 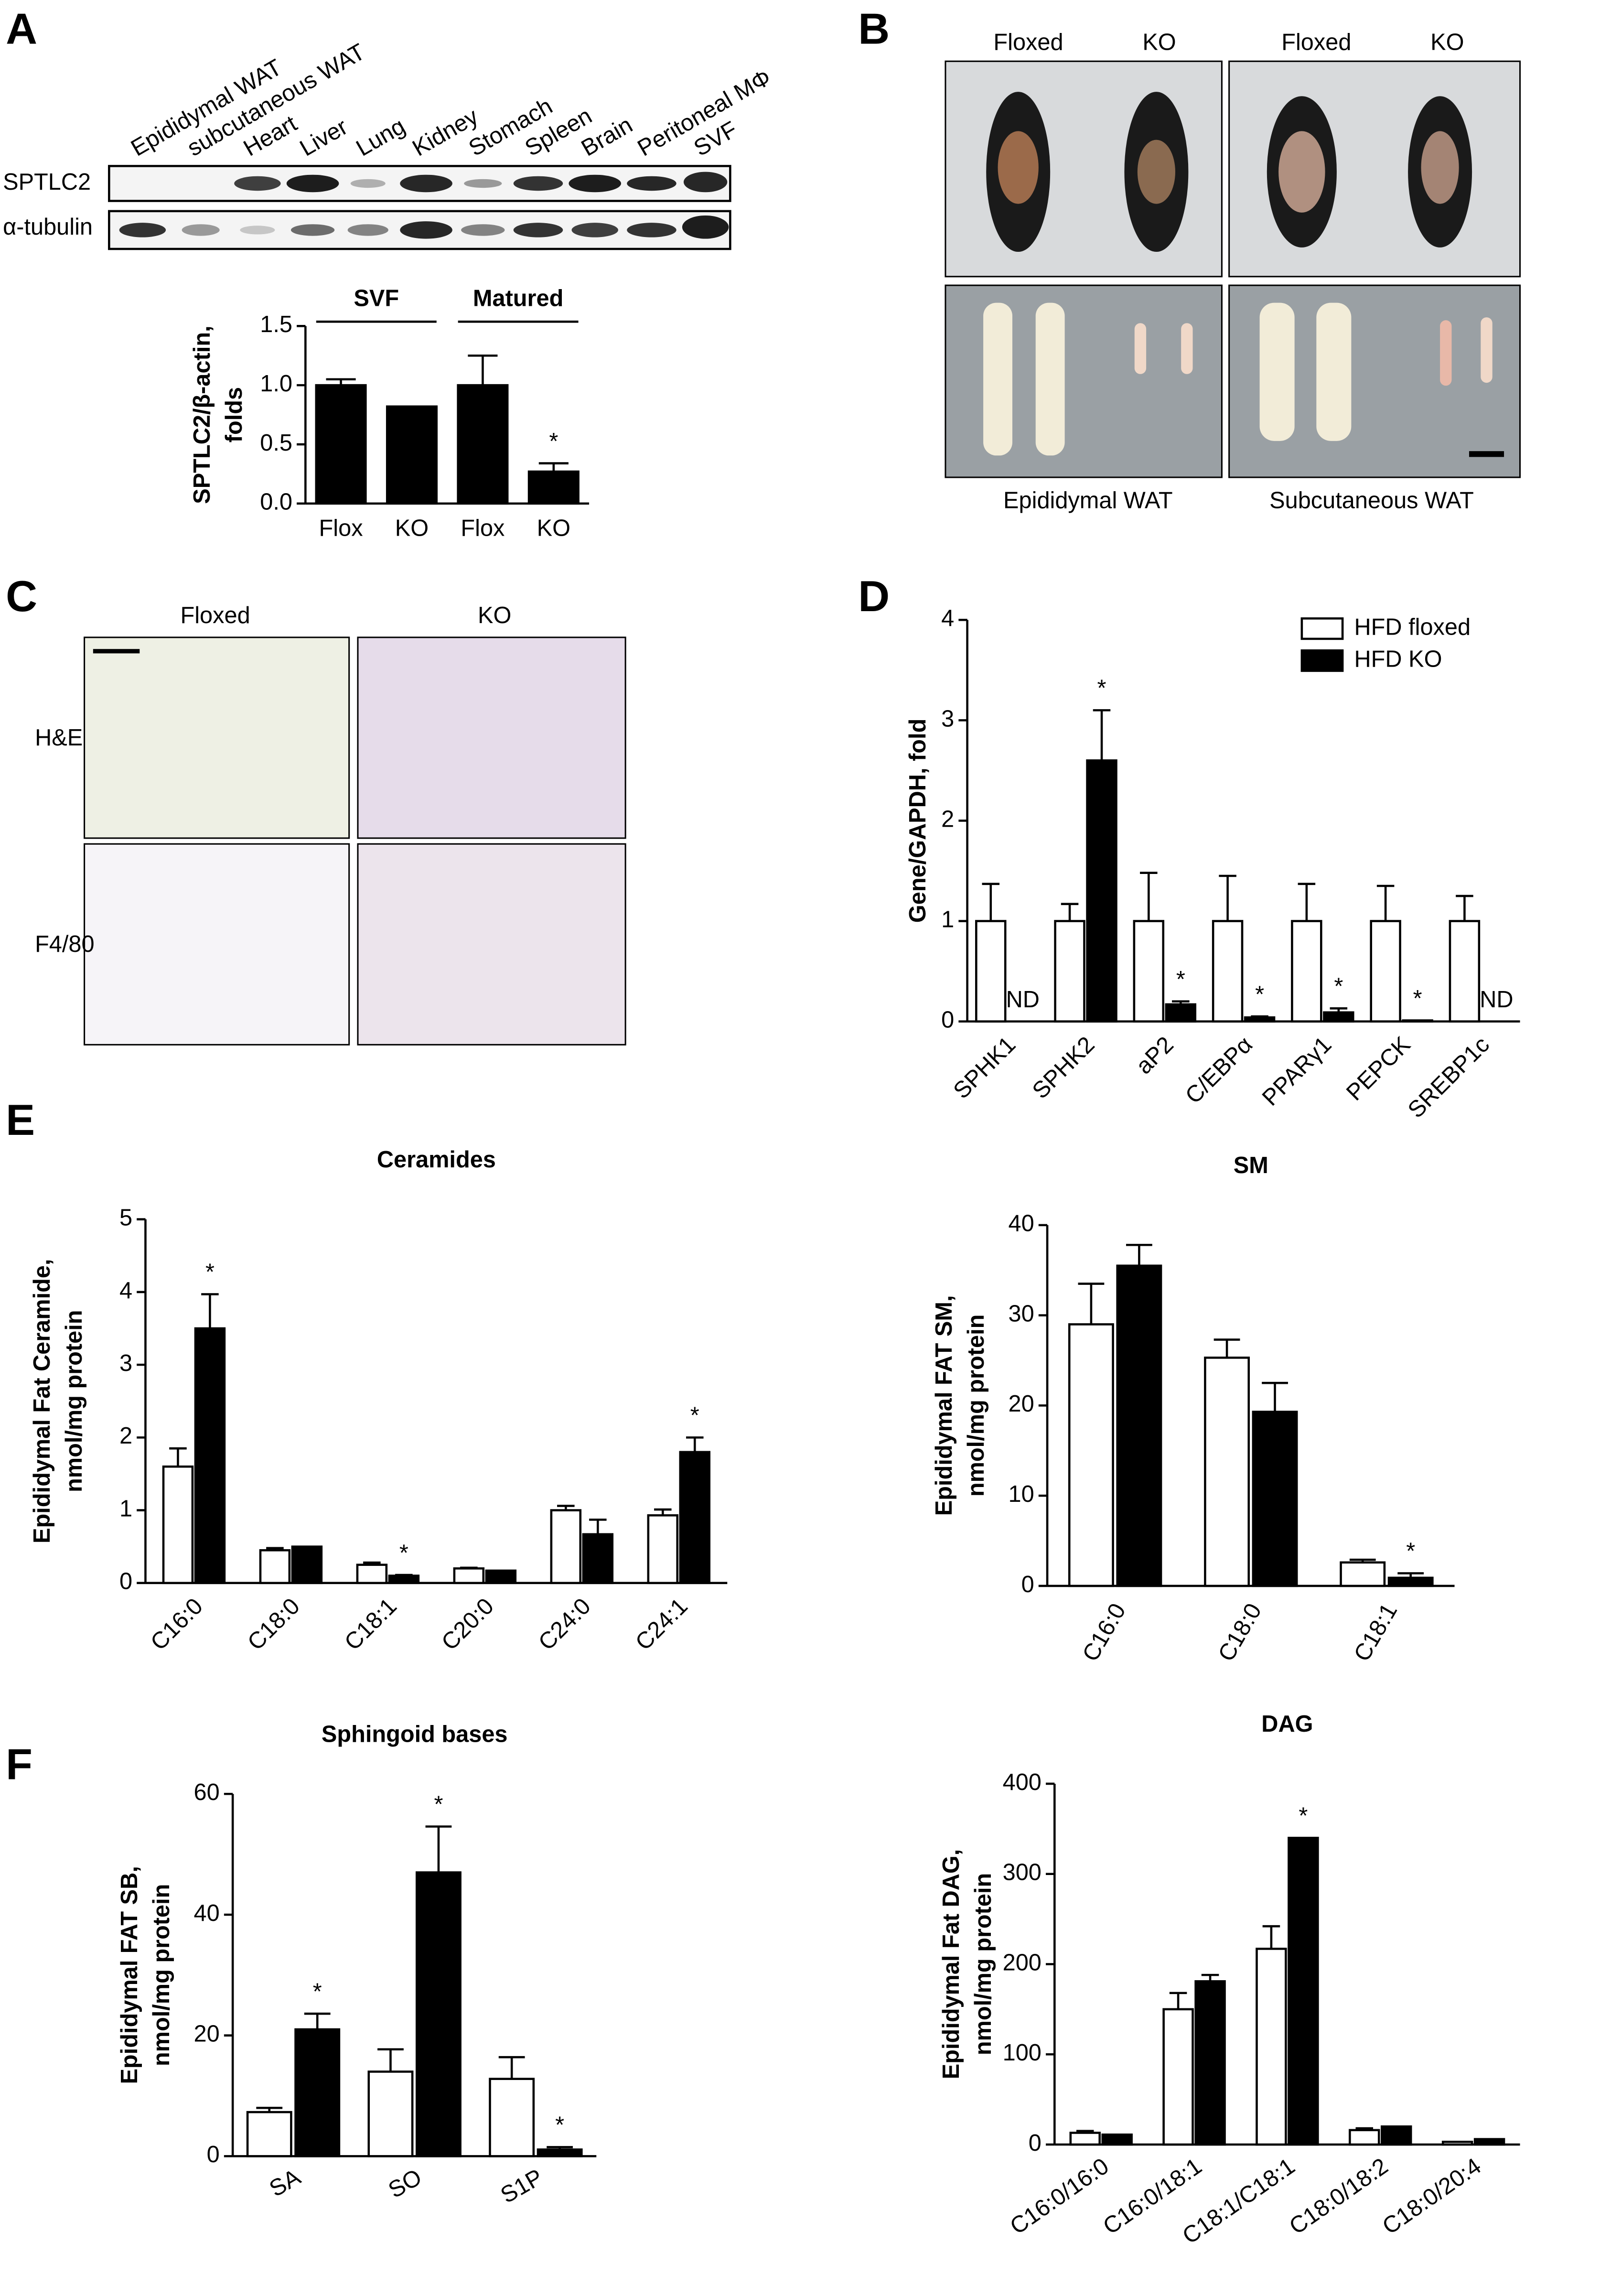 I want to click on y-tick-label: 1.5, so click(x=276, y=324).